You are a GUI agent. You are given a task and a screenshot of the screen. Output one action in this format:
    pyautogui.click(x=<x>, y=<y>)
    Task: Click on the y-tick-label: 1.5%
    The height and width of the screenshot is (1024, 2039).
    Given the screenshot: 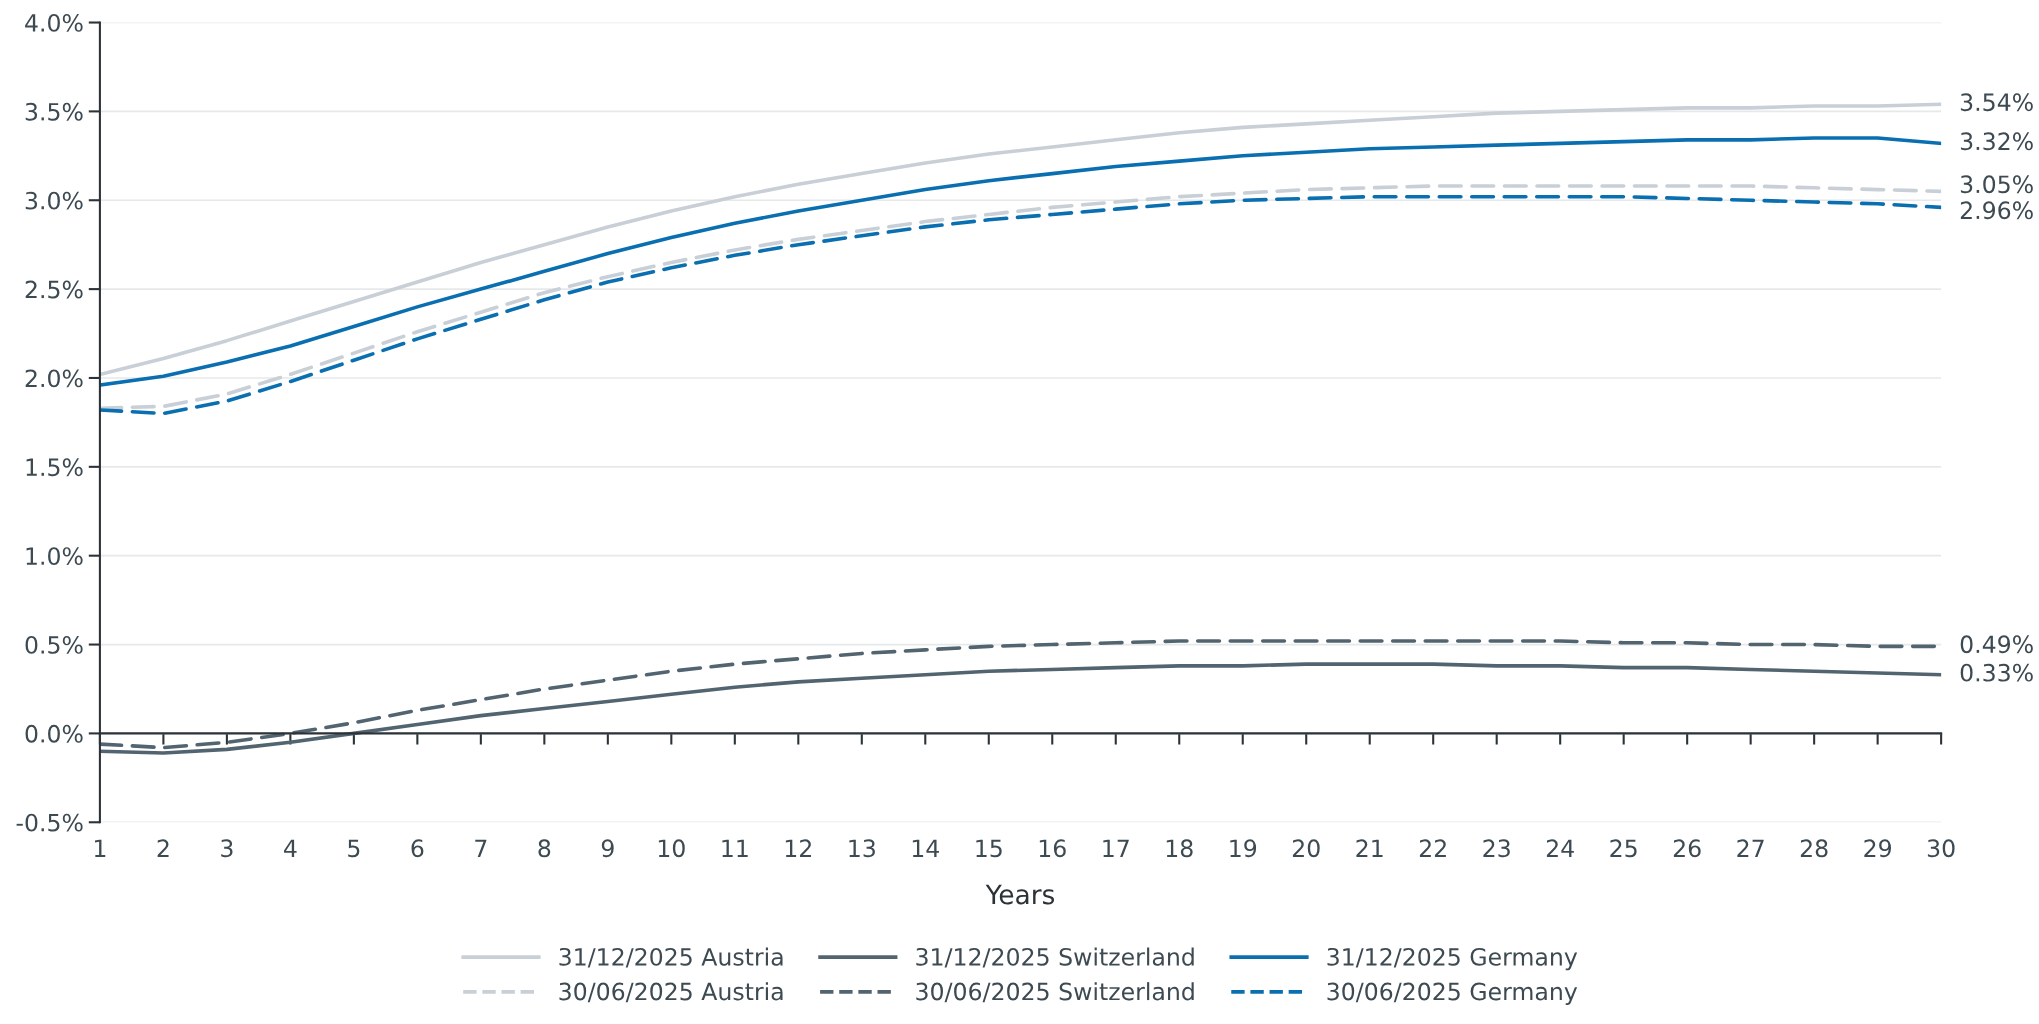 What is the action you would take?
    pyautogui.click(x=54, y=467)
    